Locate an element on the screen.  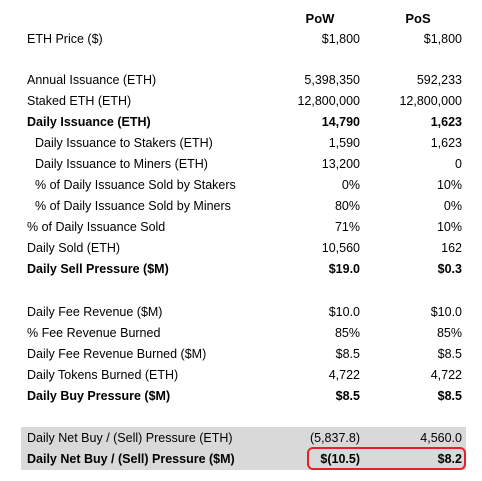
pow-value: 80% is located at coordinates (347, 206).